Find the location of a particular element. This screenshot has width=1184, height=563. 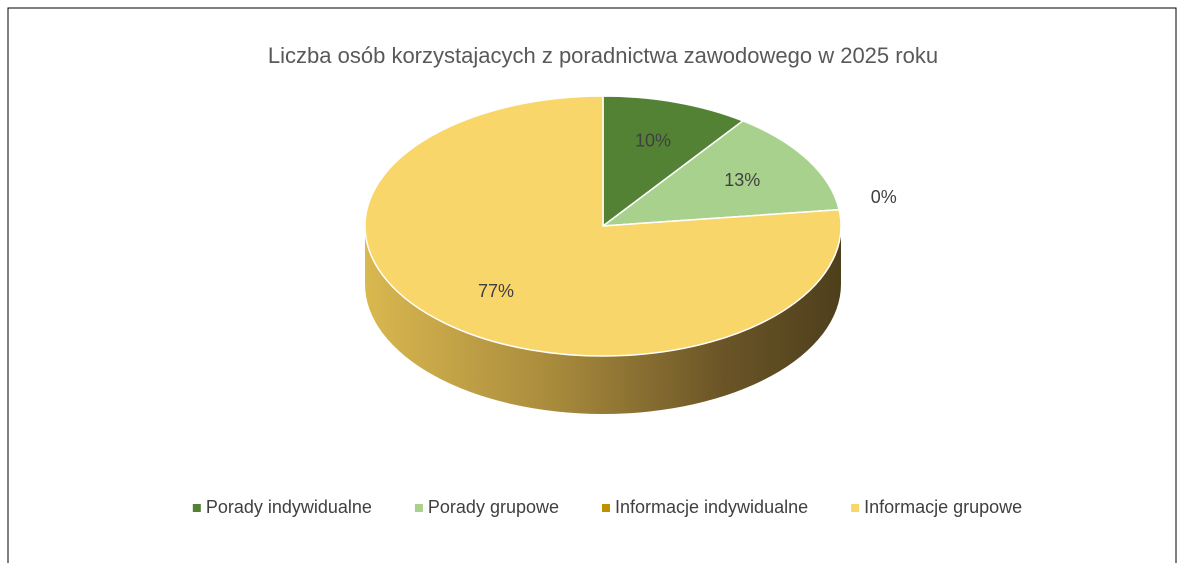

legend-label: Porady grupowe is located at coordinates (493, 507).